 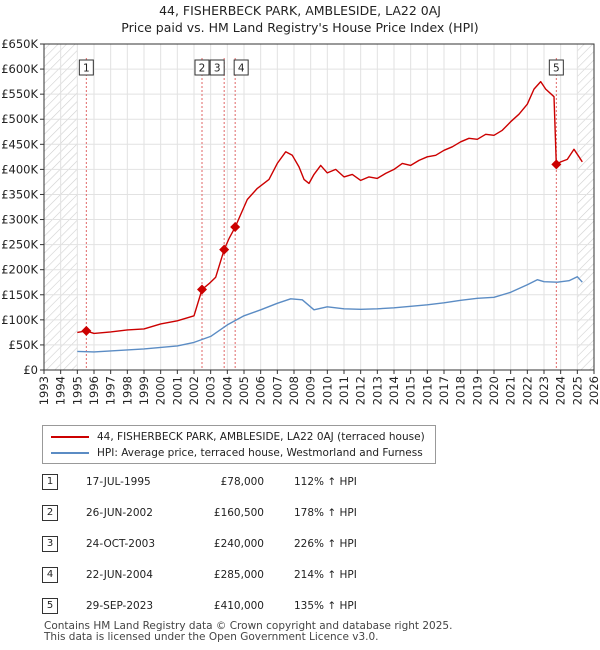 I want to click on x-tick-label: 2026, so click(x=593, y=390).